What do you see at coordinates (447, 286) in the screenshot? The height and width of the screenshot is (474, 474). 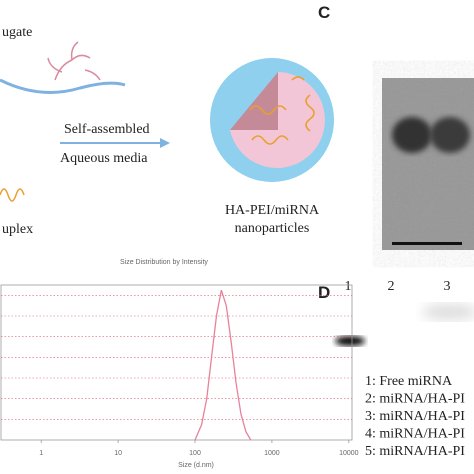 I see `lane-label: 3` at bounding box center [447, 286].